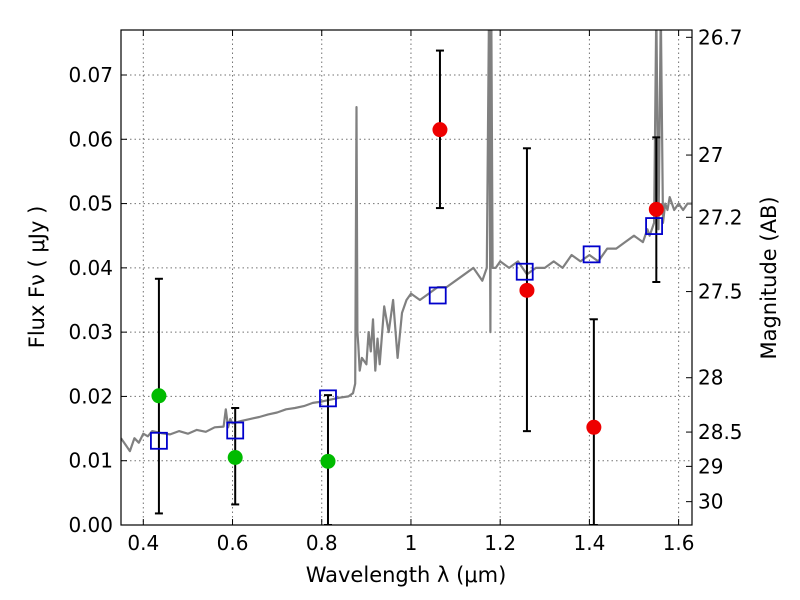 Image resolution: width=800 pixels, height=600 pixels. Describe the element at coordinates (710, 155) in the screenshot. I see `y2-tick-label: 27` at that location.